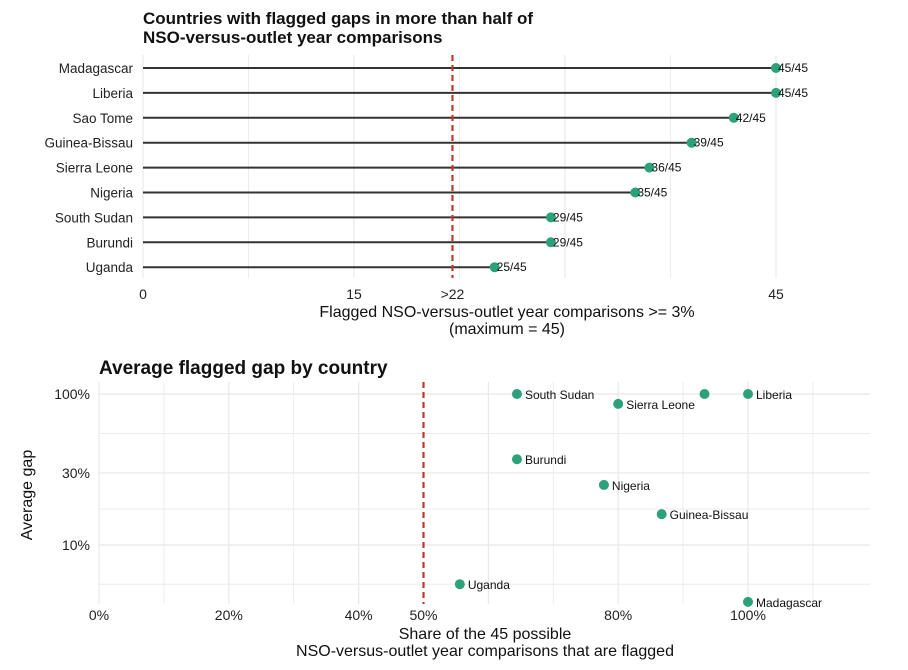 This screenshot has height=670, width=908. What do you see at coordinates (76, 545) in the screenshot?
I see `chart2-y-tick-label: 10%` at bounding box center [76, 545].